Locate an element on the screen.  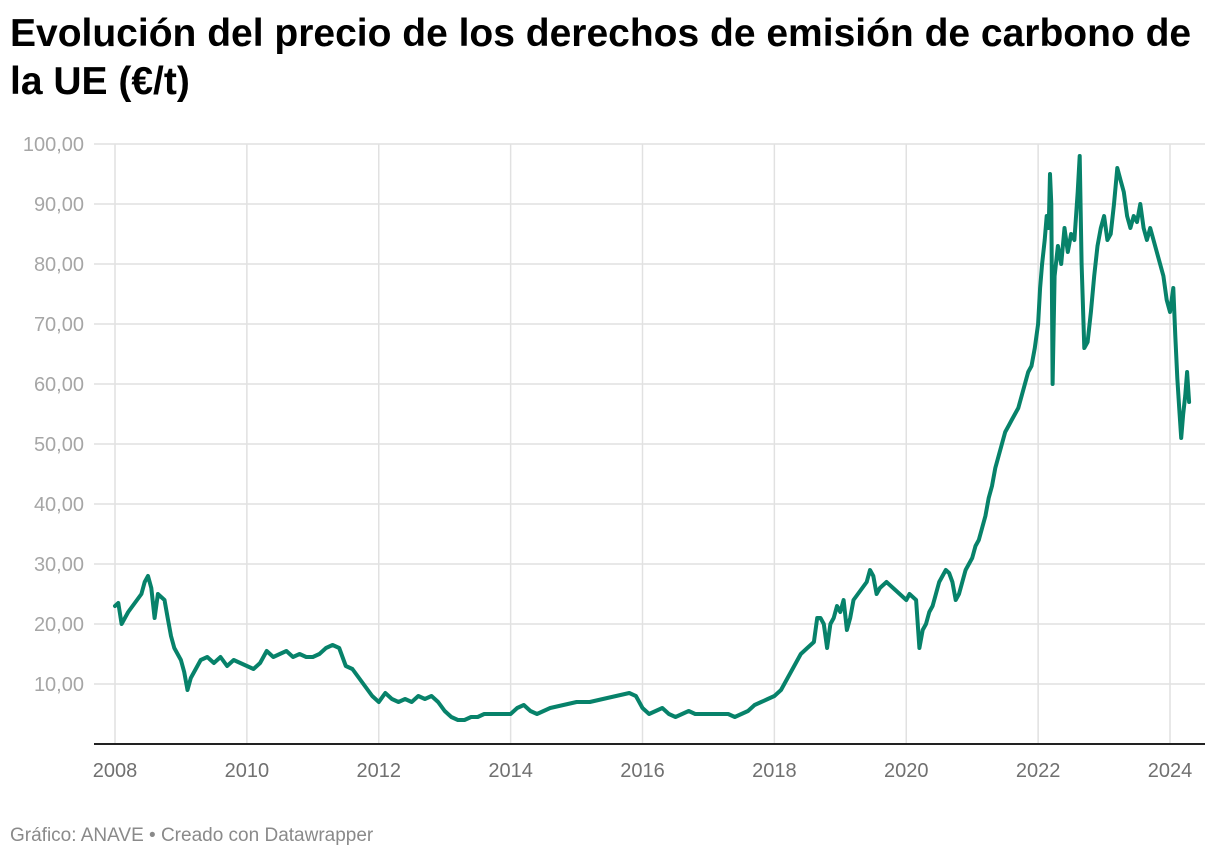
x-axis: 2008 2010 2012 2014 2016 2018 2020 2022 2024 is located at coordinates (643, 771).